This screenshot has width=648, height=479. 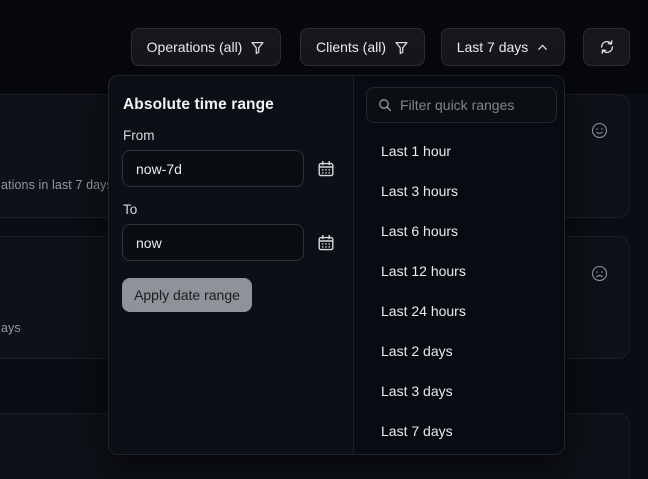 I want to click on refresh-button, so click(x=606, y=47).